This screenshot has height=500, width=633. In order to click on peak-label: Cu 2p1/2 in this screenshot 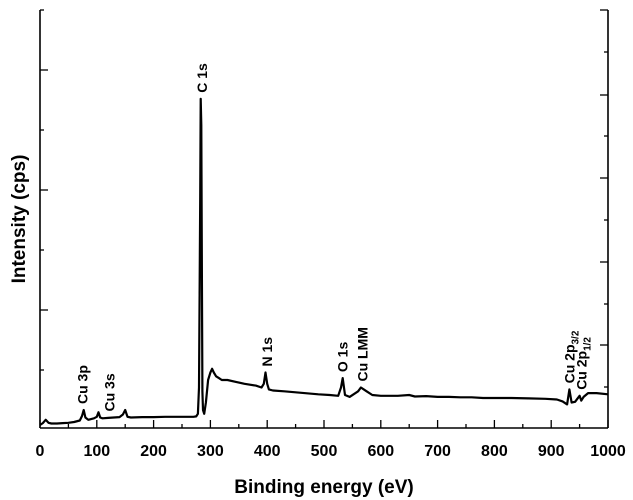, I will do `click(583, 363)`.